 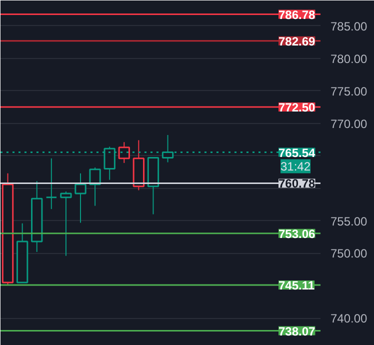 What do you see at coordinates (297, 153) in the screenshot?
I see `ref-line-label: 765.54` at bounding box center [297, 153].